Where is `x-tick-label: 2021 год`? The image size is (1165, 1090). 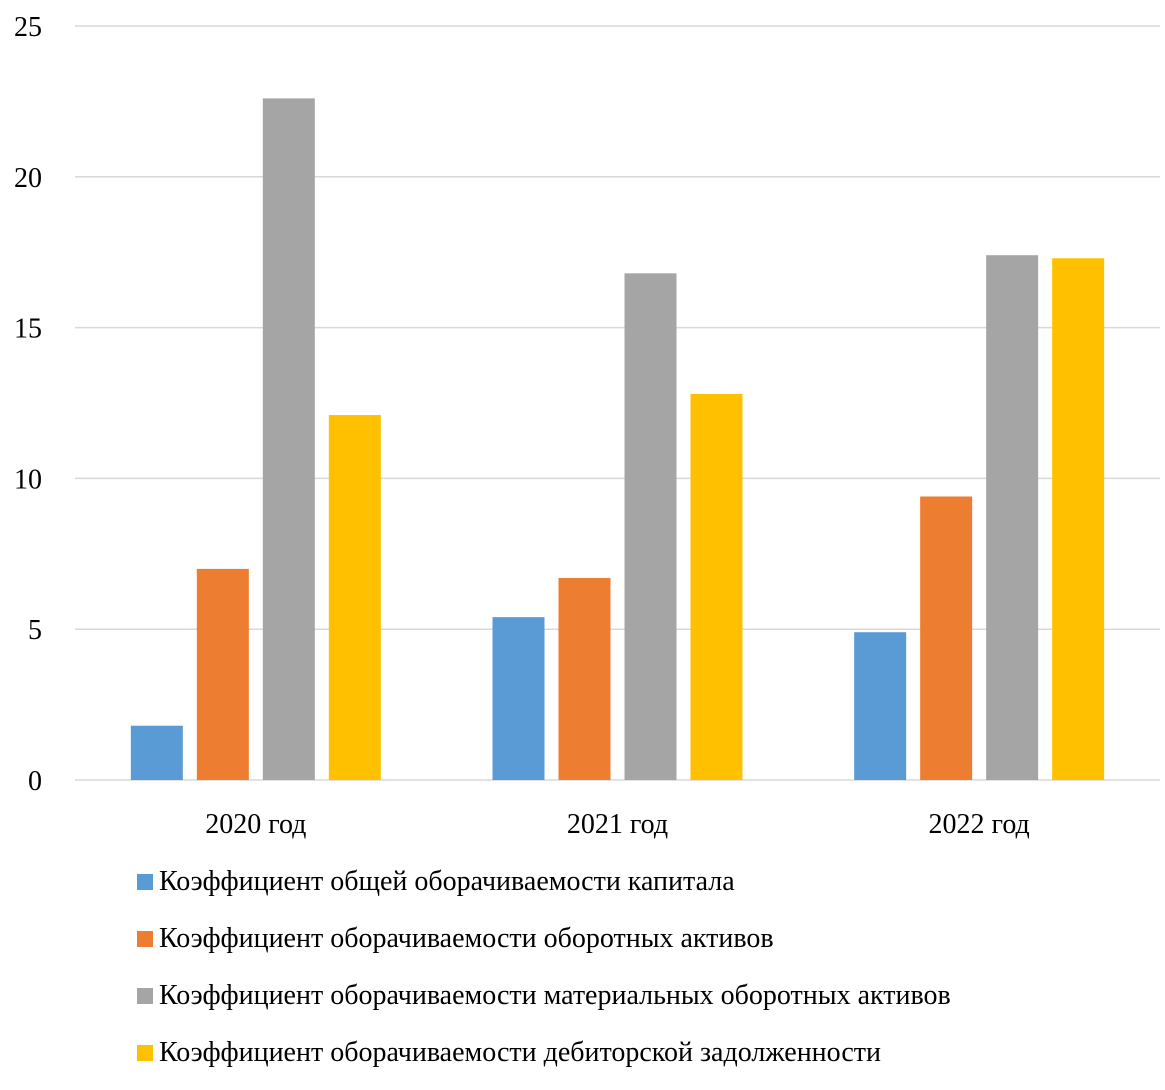 x-tick-label: 2021 год is located at coordinates (617, 824).